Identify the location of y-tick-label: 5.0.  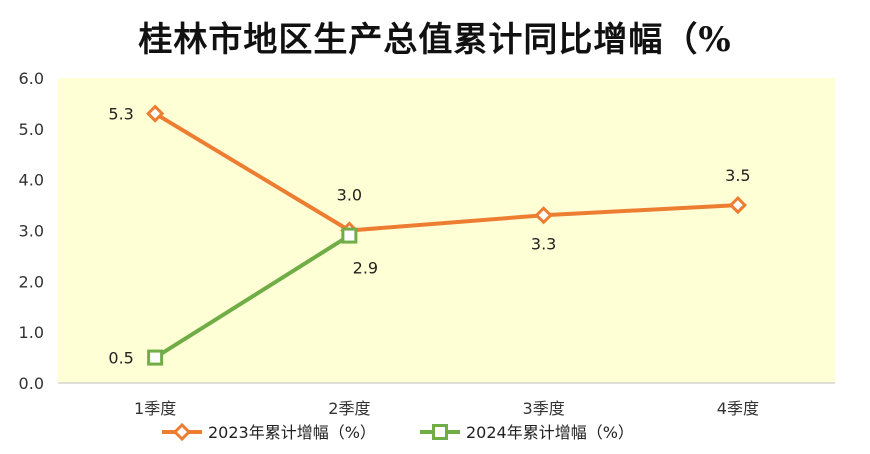
(31, 129).